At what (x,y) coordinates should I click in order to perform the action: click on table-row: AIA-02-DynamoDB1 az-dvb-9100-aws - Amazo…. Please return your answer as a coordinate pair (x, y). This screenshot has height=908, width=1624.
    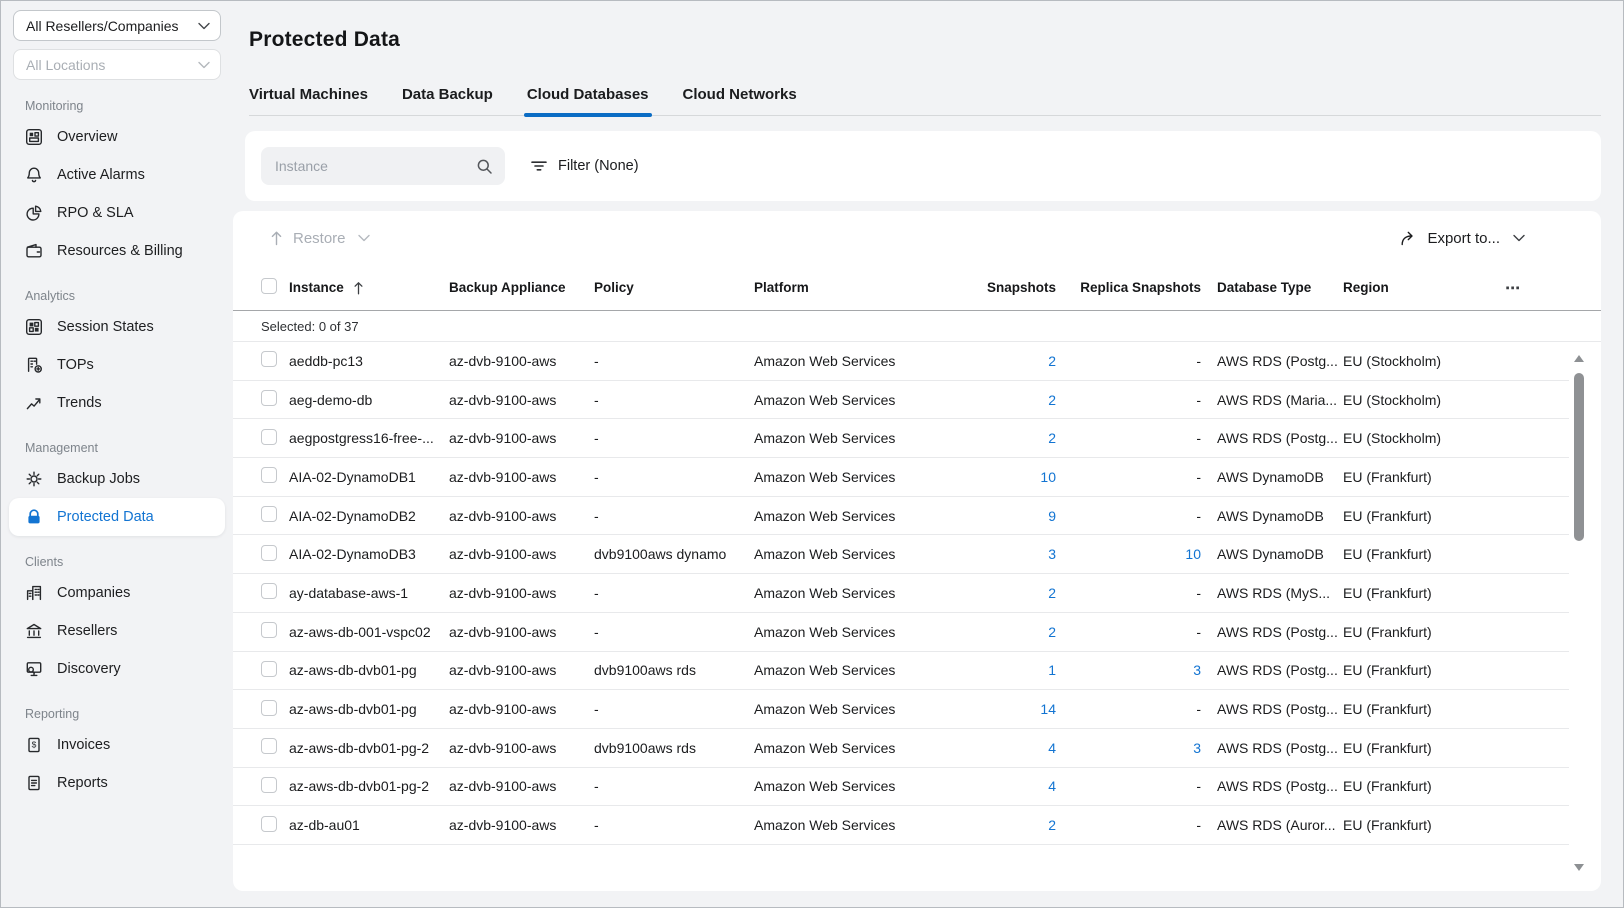
    Looking at the image, I should click on (901, 477).